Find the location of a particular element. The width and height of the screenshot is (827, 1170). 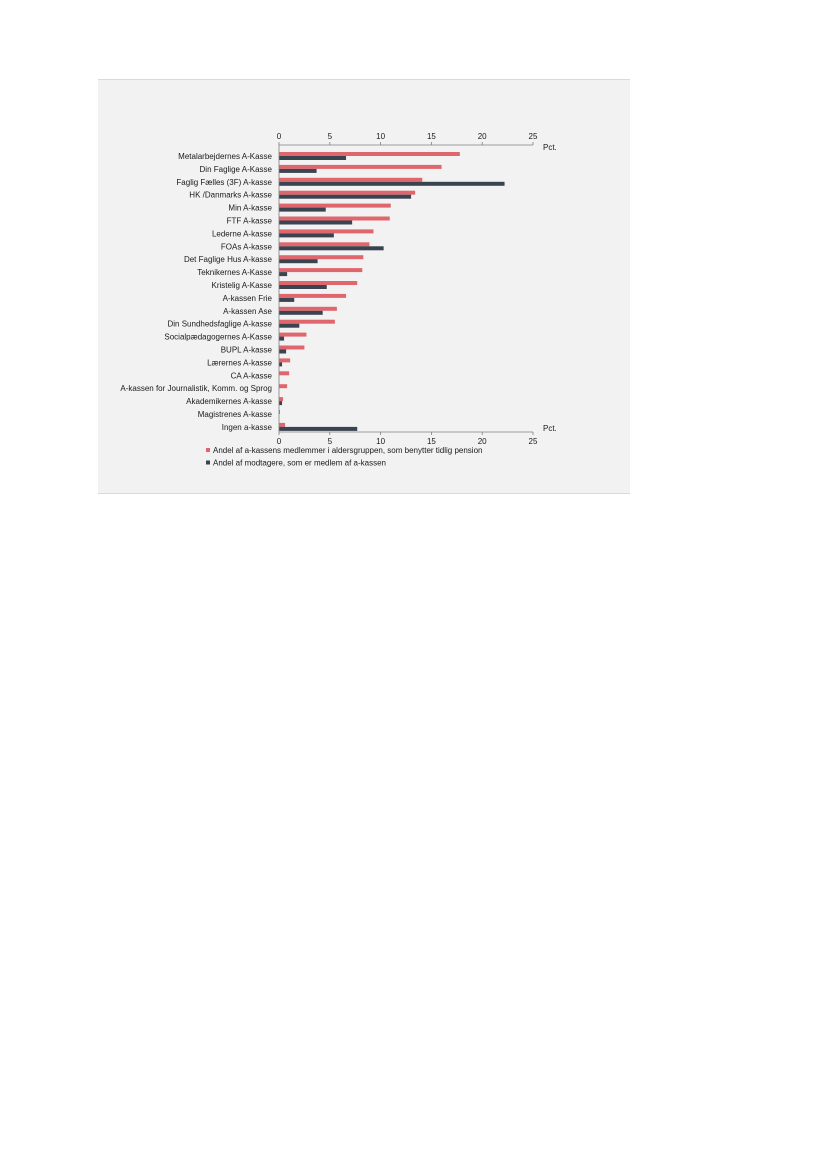

category-label: A-kassen Frie is located at coordinates (248, 298).